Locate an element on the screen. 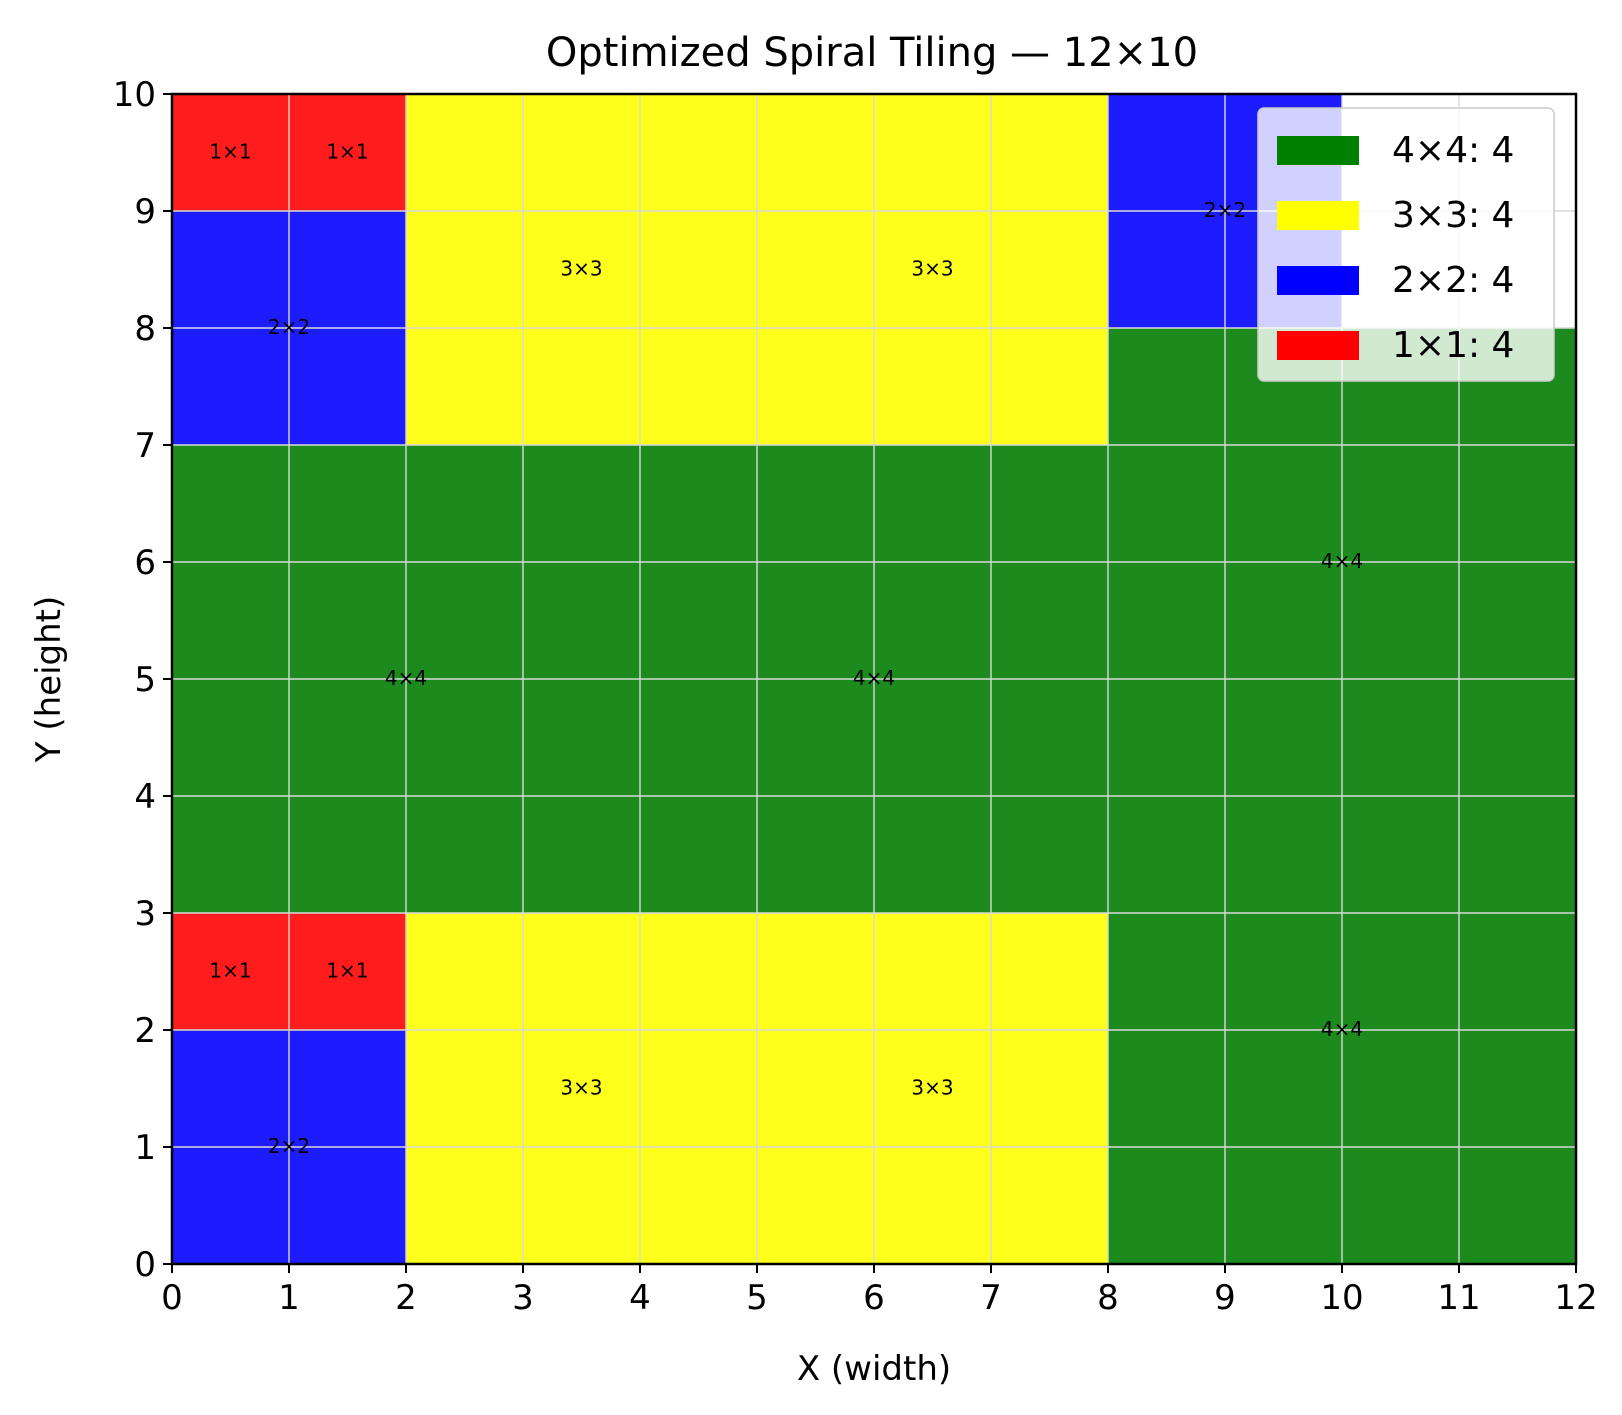 Image resolution: width=1622 pixels, height=1415 pixels. y-tick-label: 3 is located at coordinates (145, 914).